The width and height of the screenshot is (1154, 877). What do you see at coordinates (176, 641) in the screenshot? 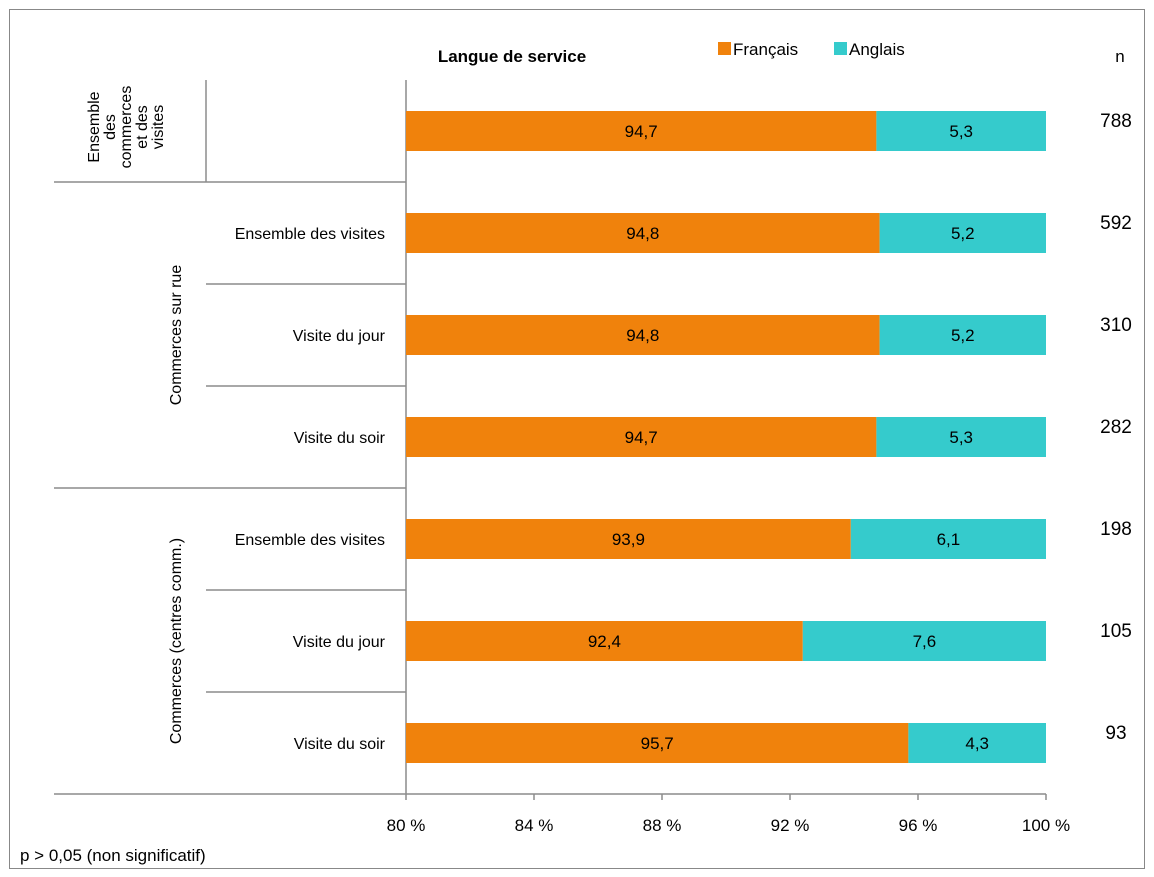
I see `group-label: Commerces (centres comm.)` at bounding box center [176, 641].